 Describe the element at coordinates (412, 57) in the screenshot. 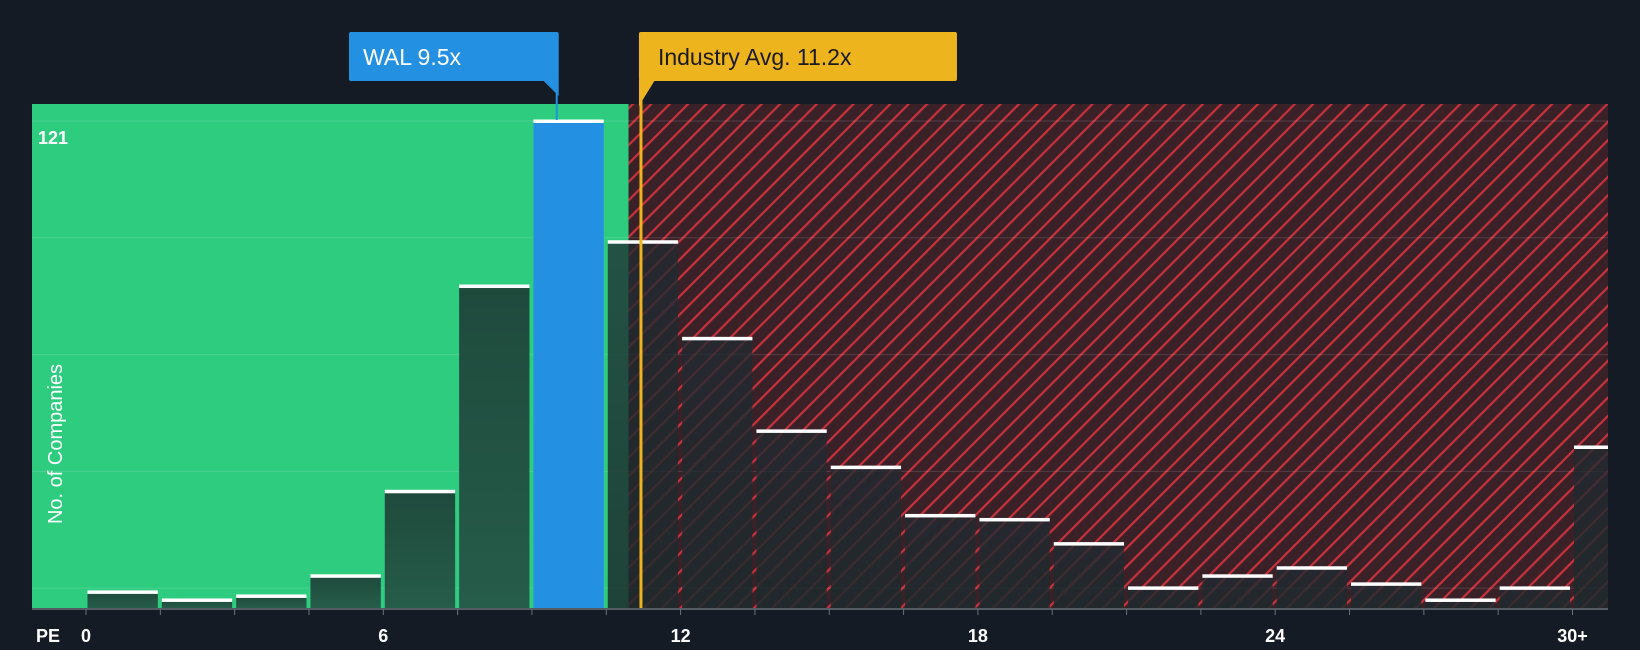

I see `company-callout-label: WAL 9.5x` at that location.